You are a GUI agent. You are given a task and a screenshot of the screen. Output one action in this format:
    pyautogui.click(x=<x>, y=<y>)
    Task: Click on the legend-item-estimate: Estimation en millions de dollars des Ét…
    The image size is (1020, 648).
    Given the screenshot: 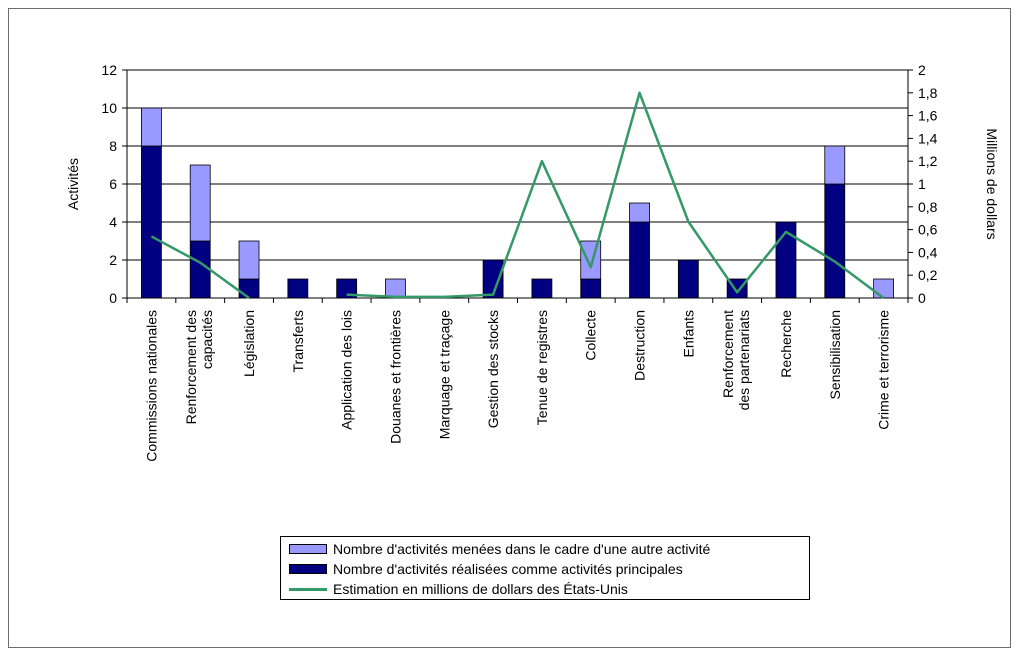 What is the action you would take?
    pyautogui.click(x=458, y=589)
    